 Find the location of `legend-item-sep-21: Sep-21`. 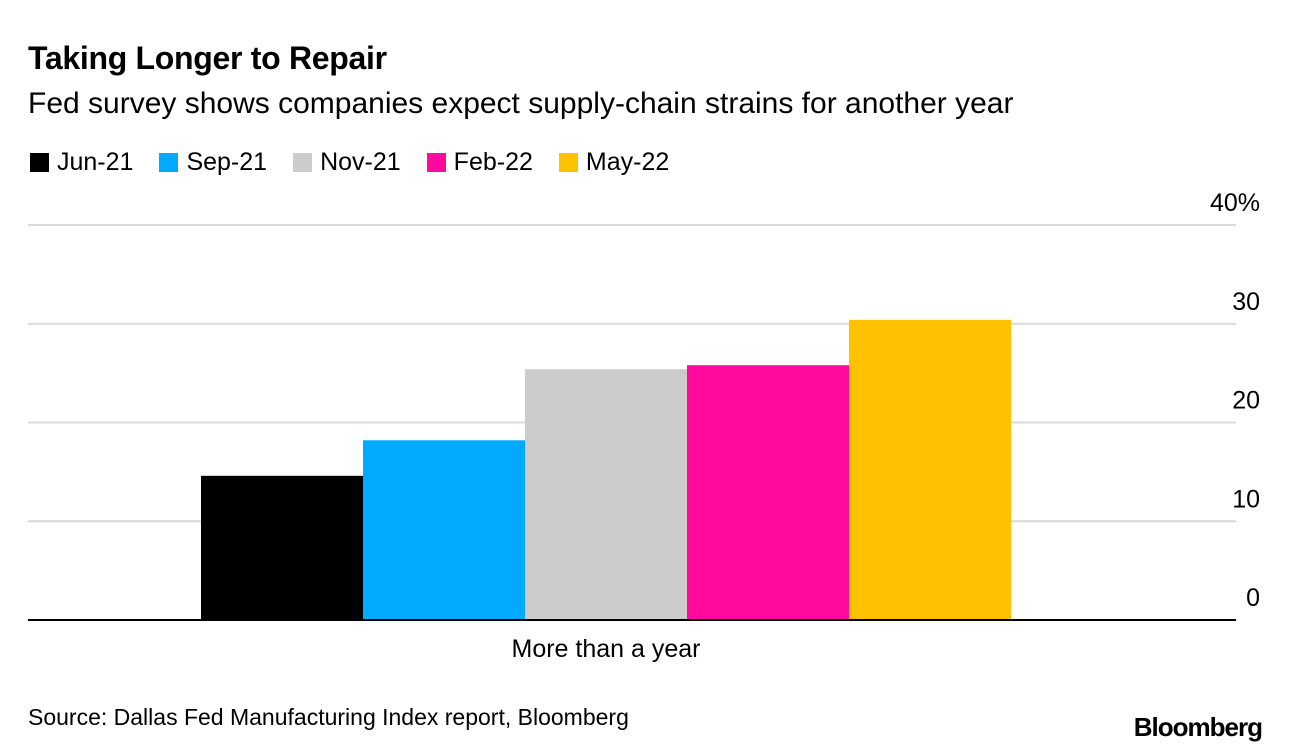

legend-item-sep-21: Sep-21 is located at coordinates (213, 162).